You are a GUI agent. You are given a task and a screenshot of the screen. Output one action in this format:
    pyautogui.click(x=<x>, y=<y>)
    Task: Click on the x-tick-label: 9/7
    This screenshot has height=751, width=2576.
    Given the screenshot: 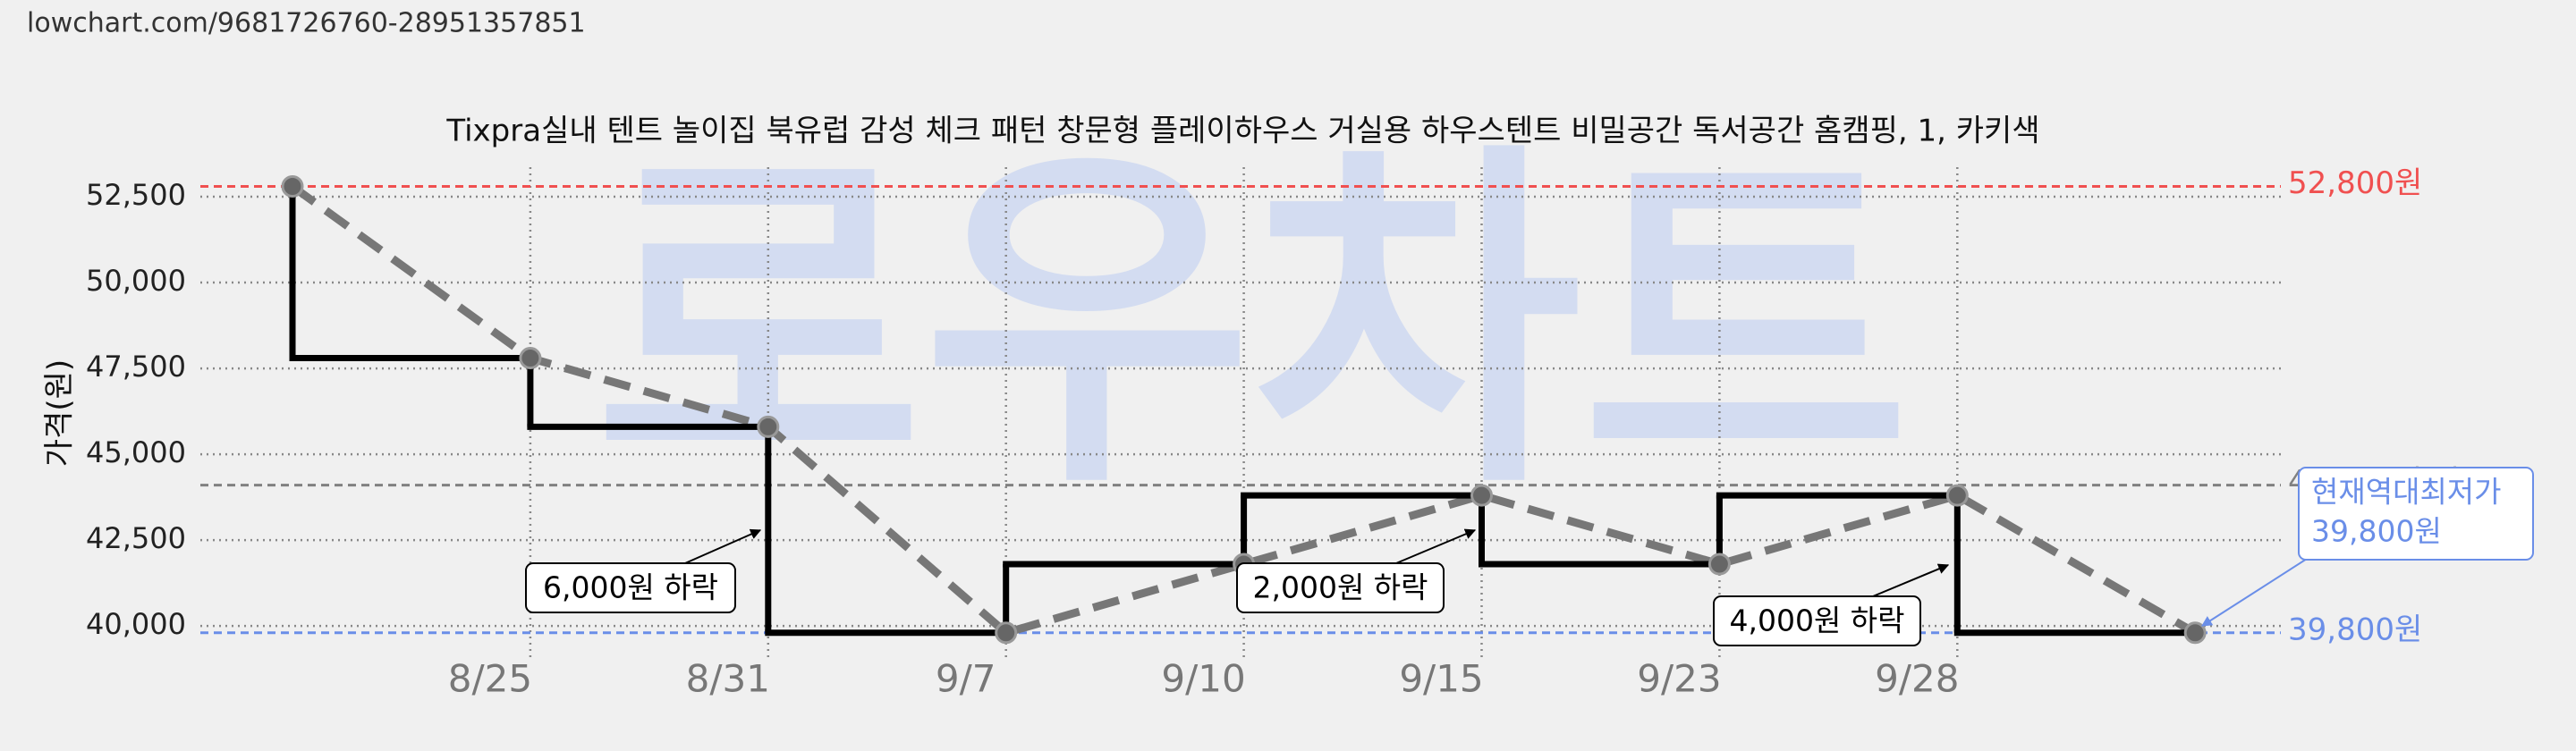 What is the action you would take?
    pyautogui.click(x=966, y=679)
    